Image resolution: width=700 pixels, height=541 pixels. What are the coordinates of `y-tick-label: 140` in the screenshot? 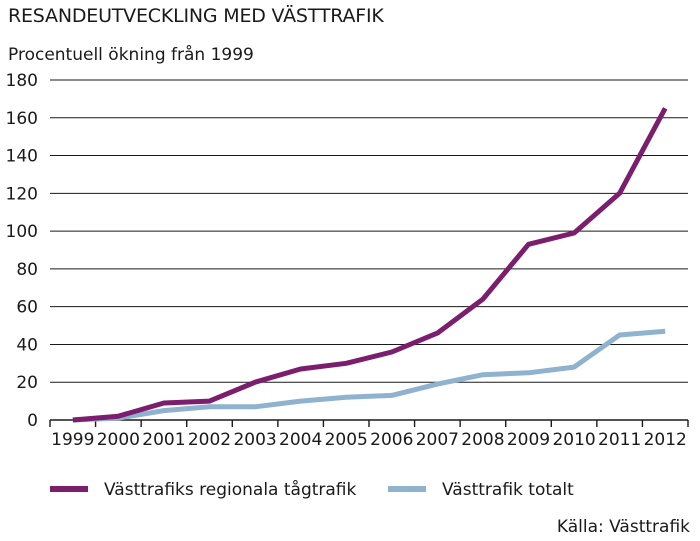 It's located at (22, 157).